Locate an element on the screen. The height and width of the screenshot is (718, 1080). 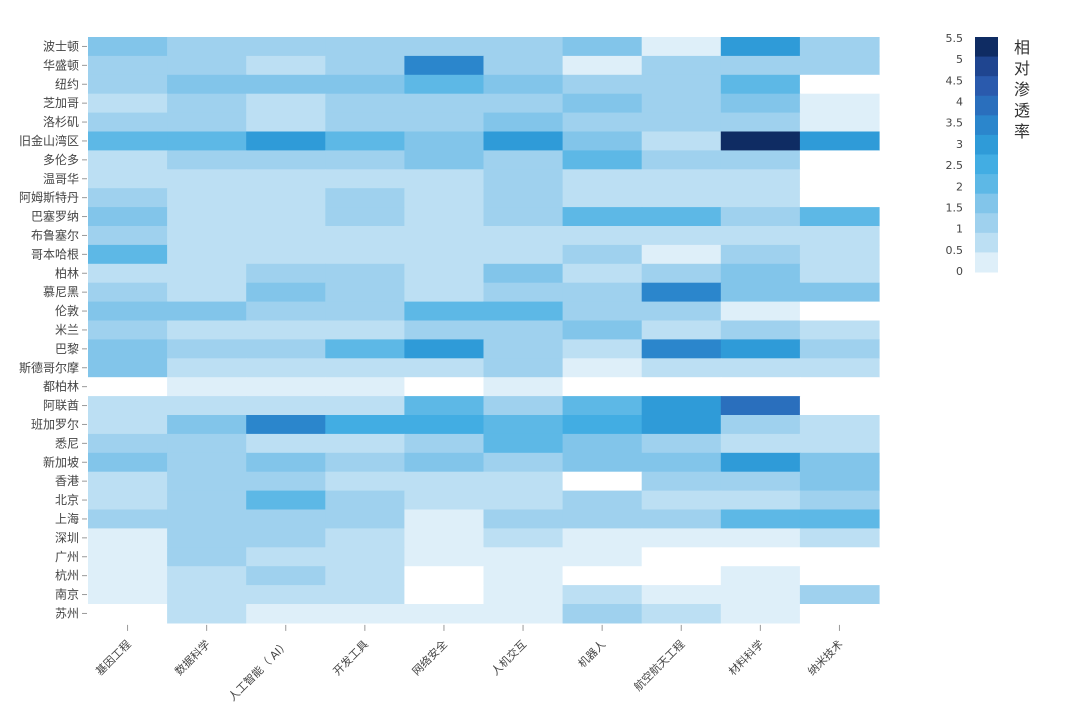
x-tick-label: 网络安全 is located at coordinates (429, 657).